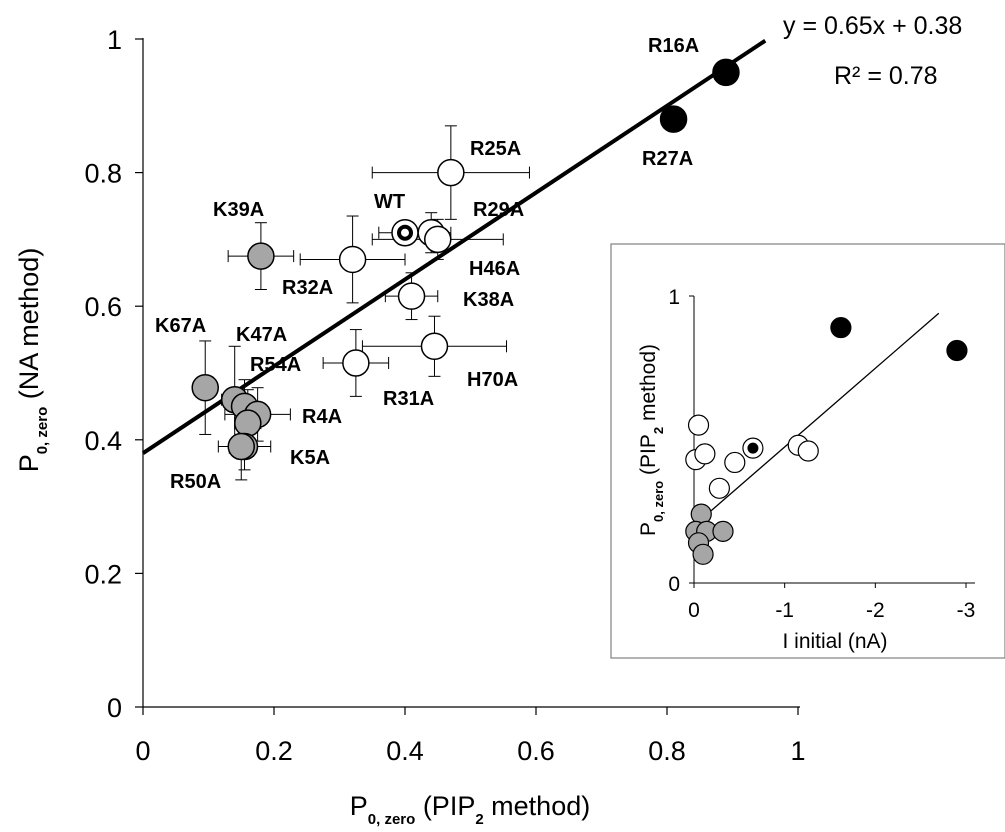 The image size is (1005, 832). I want to click on inset-y-axis-title: P0, zero (PIP2 method), so click(651, 440).